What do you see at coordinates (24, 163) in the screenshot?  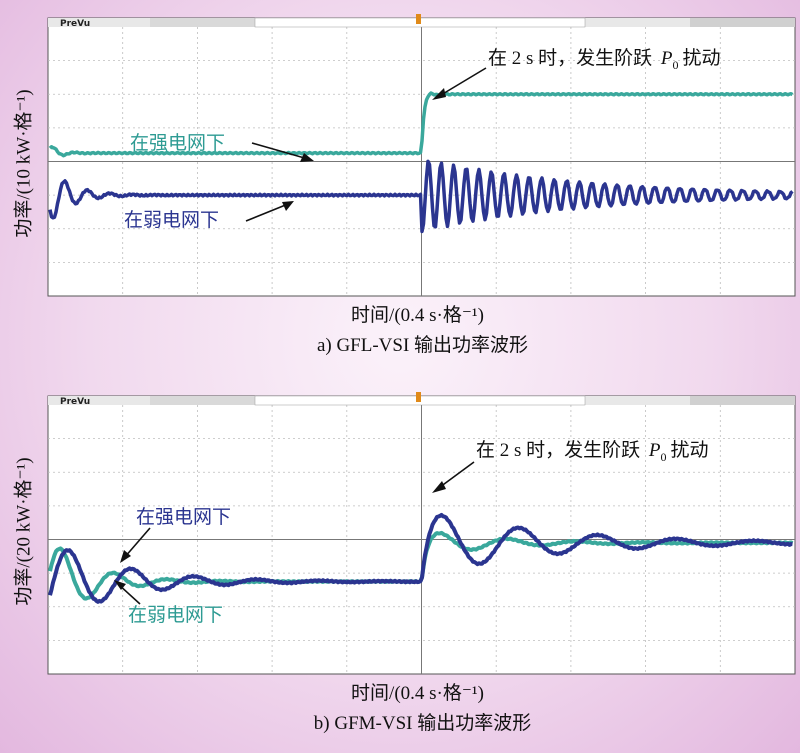 I see `y-axis-label: 功率/(10 kW·格⁻¹)` at bounding box center [24, 163].